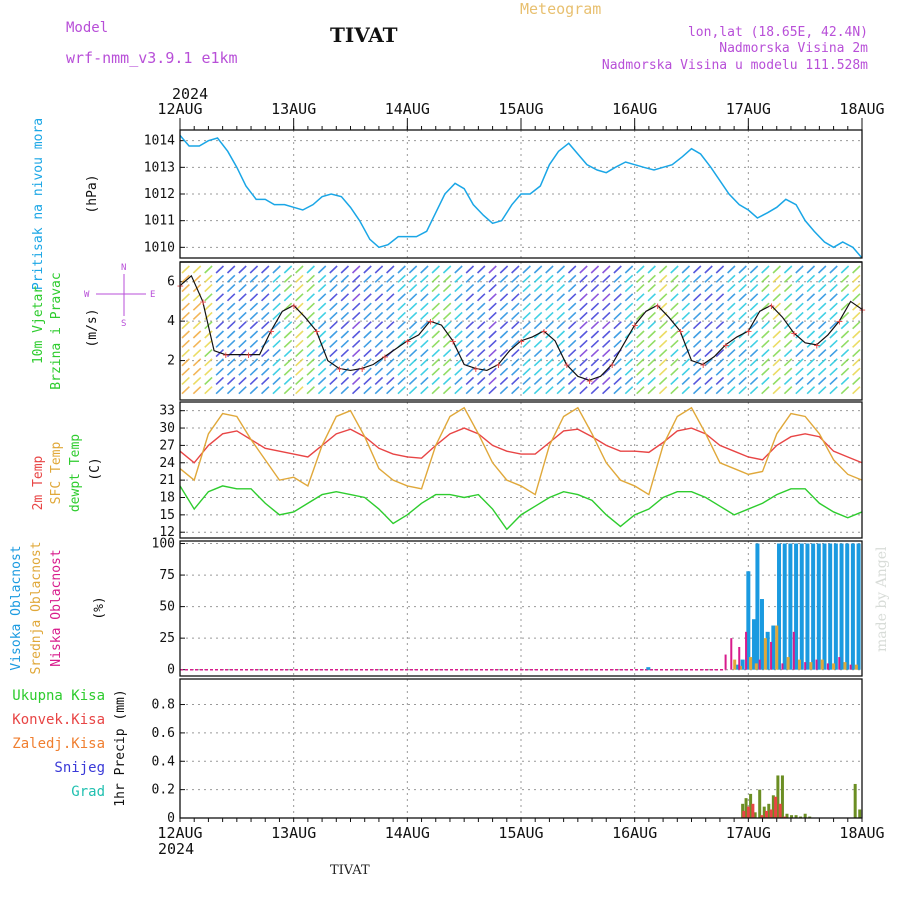 The width and height of the screenshot is (900, 900). I want to click on temp-unit: (C), so click(95, 468).